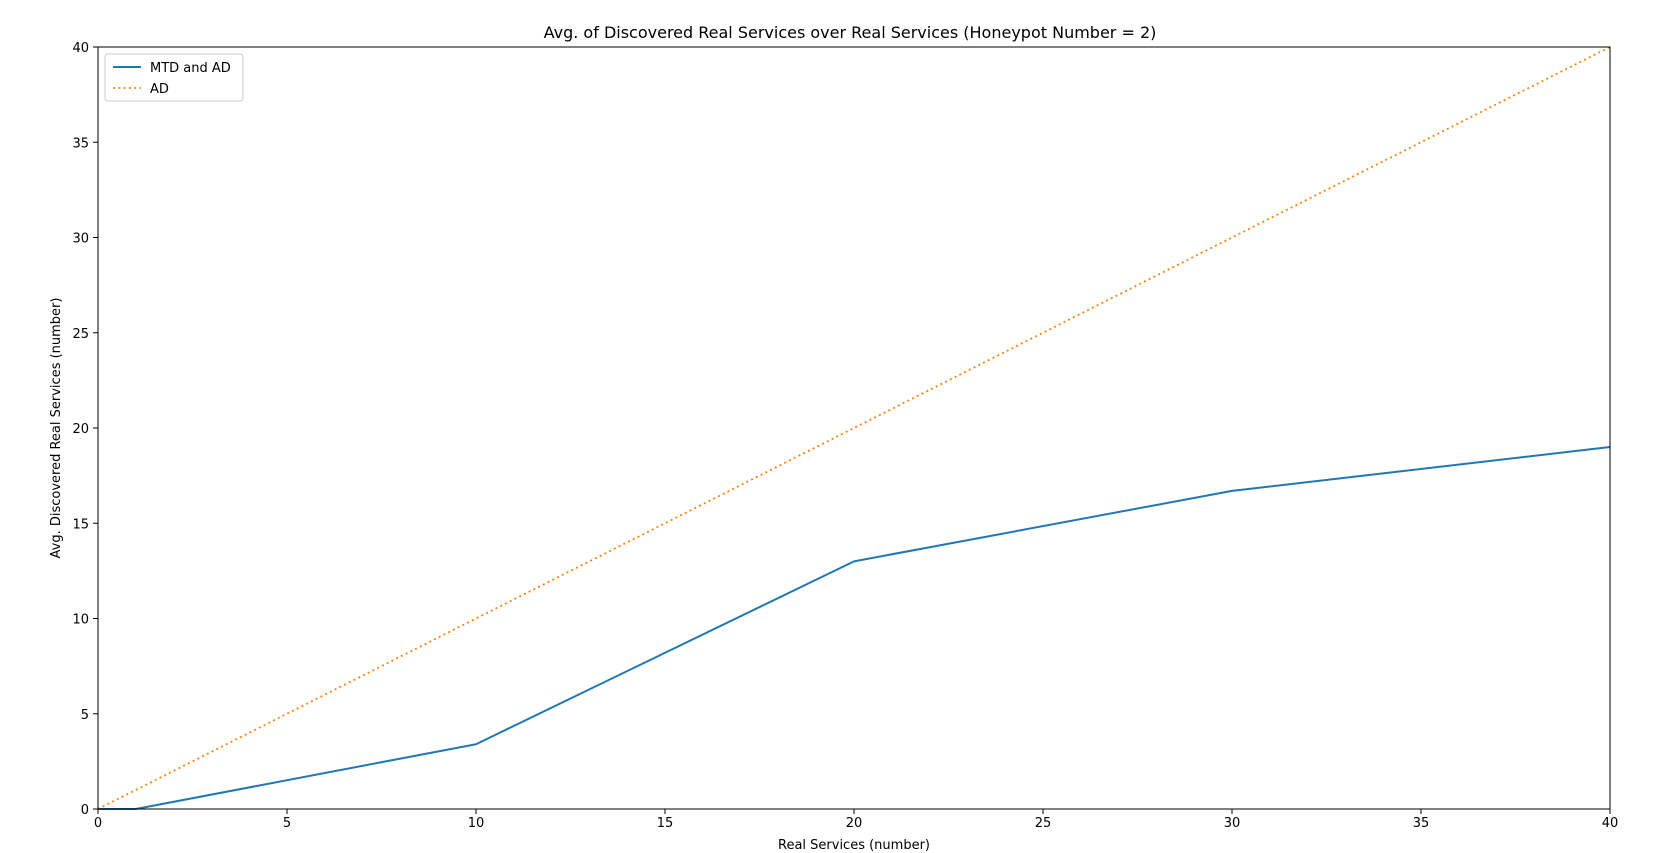 Image resolution: width=1659 pixels, height=853 pixels. What do you see at coordinates (80, 524) in the screenshot?
I see `y-tick-label: 15` at bounding box center [80, 524].